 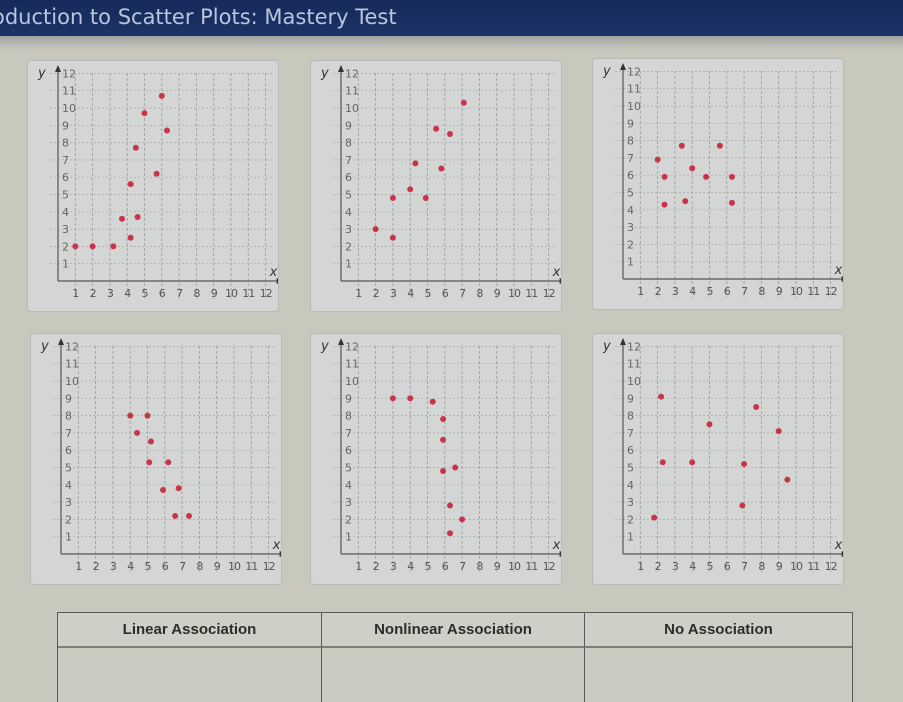 I want to click on column-header-linear: Linear Association, so click(x=190, y=630).